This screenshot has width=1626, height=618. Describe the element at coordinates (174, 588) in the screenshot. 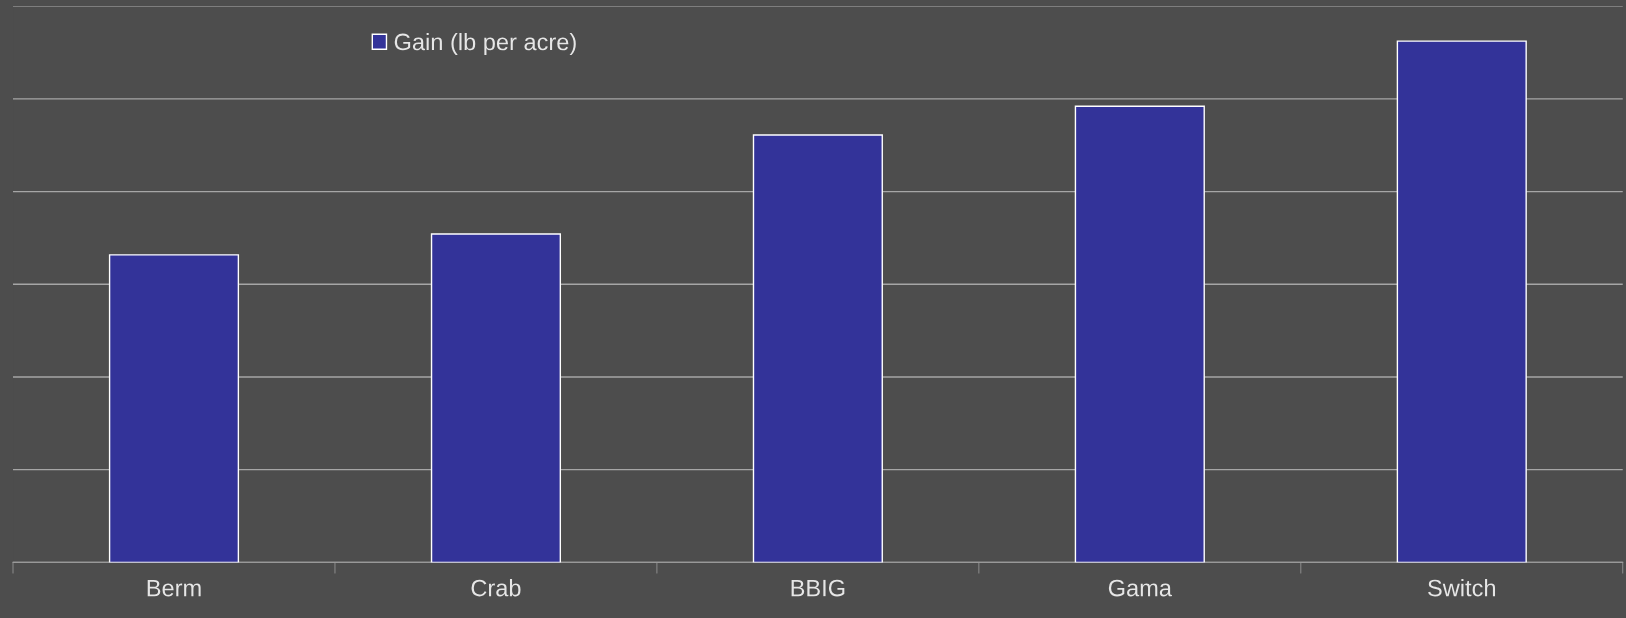

I see `x-tick-label: Berm` at that location.